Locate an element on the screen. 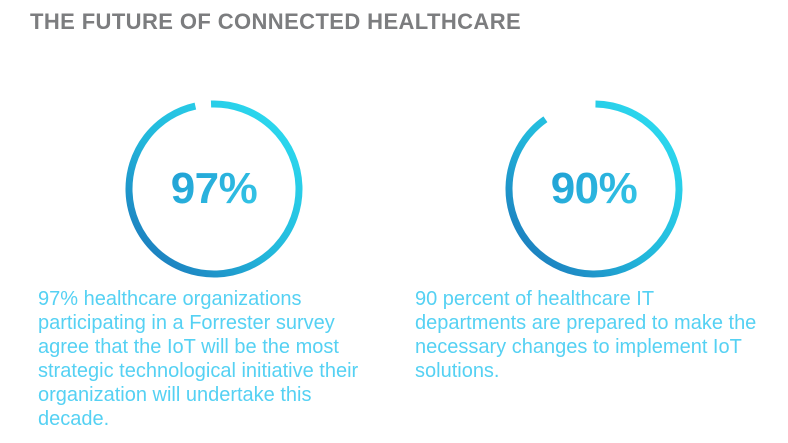 This screenshot has height=443, width=788. percent-label-90: 90% is located at coordinates (594, 189).